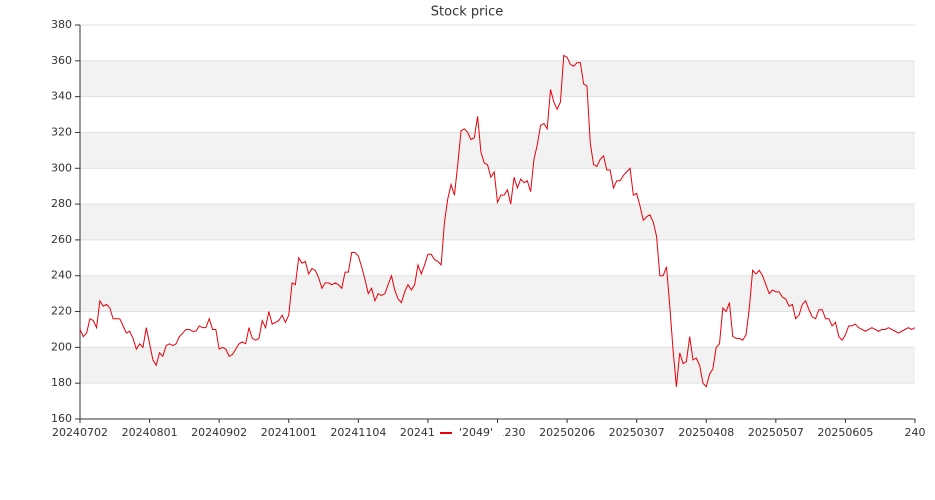  I want to click on x-tick-label: 20240801, so click(150, 432).